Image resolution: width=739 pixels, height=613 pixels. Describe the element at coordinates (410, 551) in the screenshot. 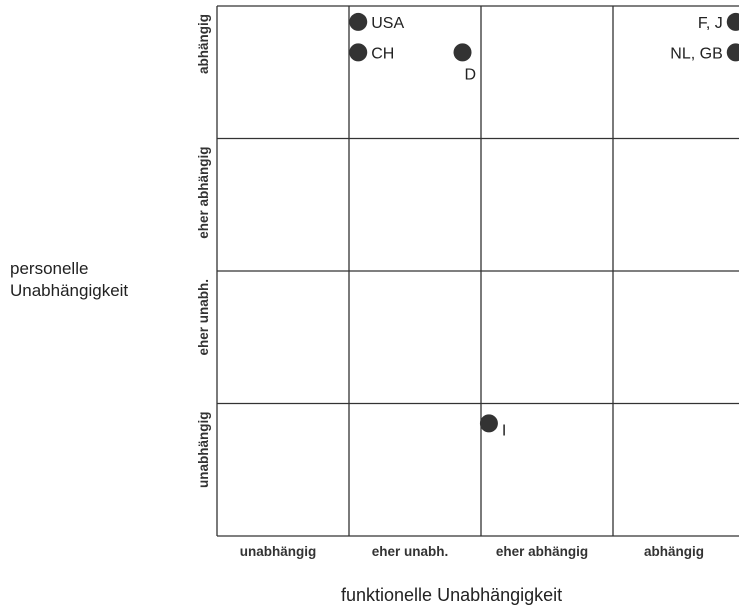

I see `x-tick-label: eher unabh.` at that location.